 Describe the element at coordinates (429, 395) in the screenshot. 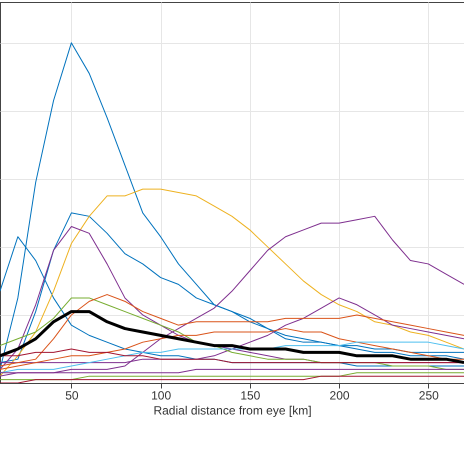

I see `x-tick-label: 250` at that location.